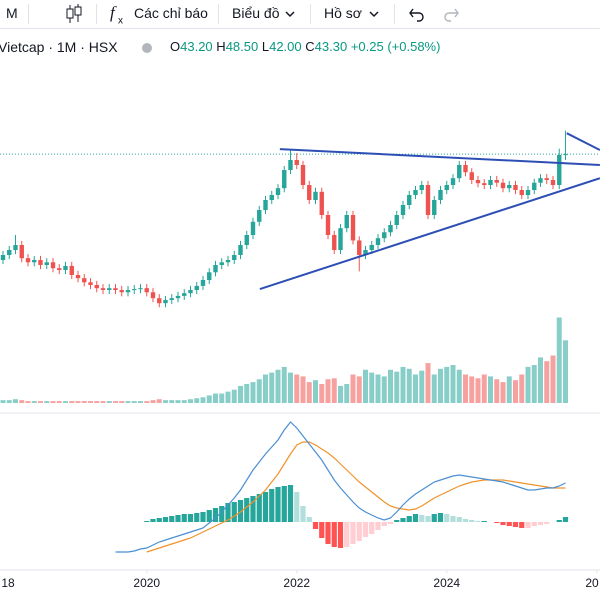 This screenshot has width=600, height=600. I want to click on x-tick-label: 2020, so click(146, 583).